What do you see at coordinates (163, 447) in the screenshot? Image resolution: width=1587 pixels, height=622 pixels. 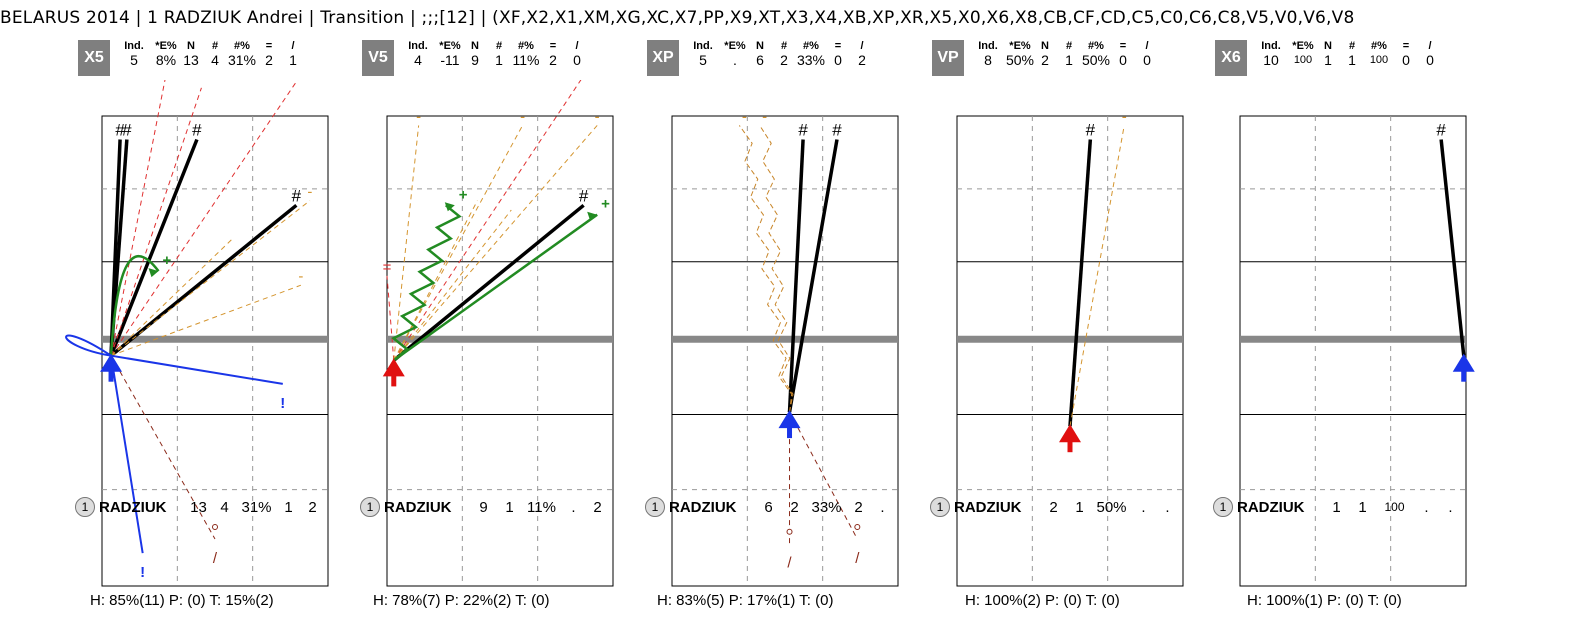 I see `trajectory-brown` at bounding box center [163, 447].